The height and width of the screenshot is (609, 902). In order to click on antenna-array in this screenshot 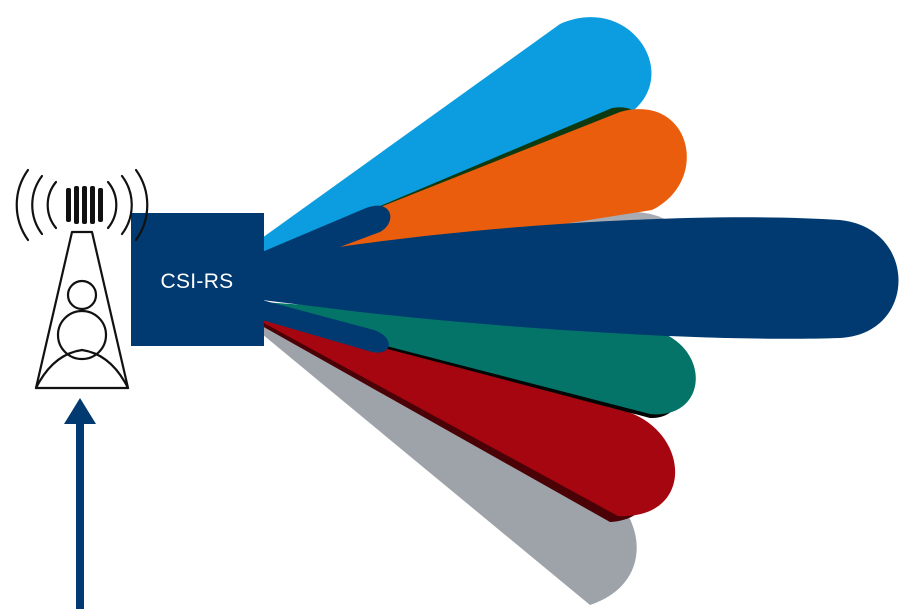, I will do `click(84, 205)`.